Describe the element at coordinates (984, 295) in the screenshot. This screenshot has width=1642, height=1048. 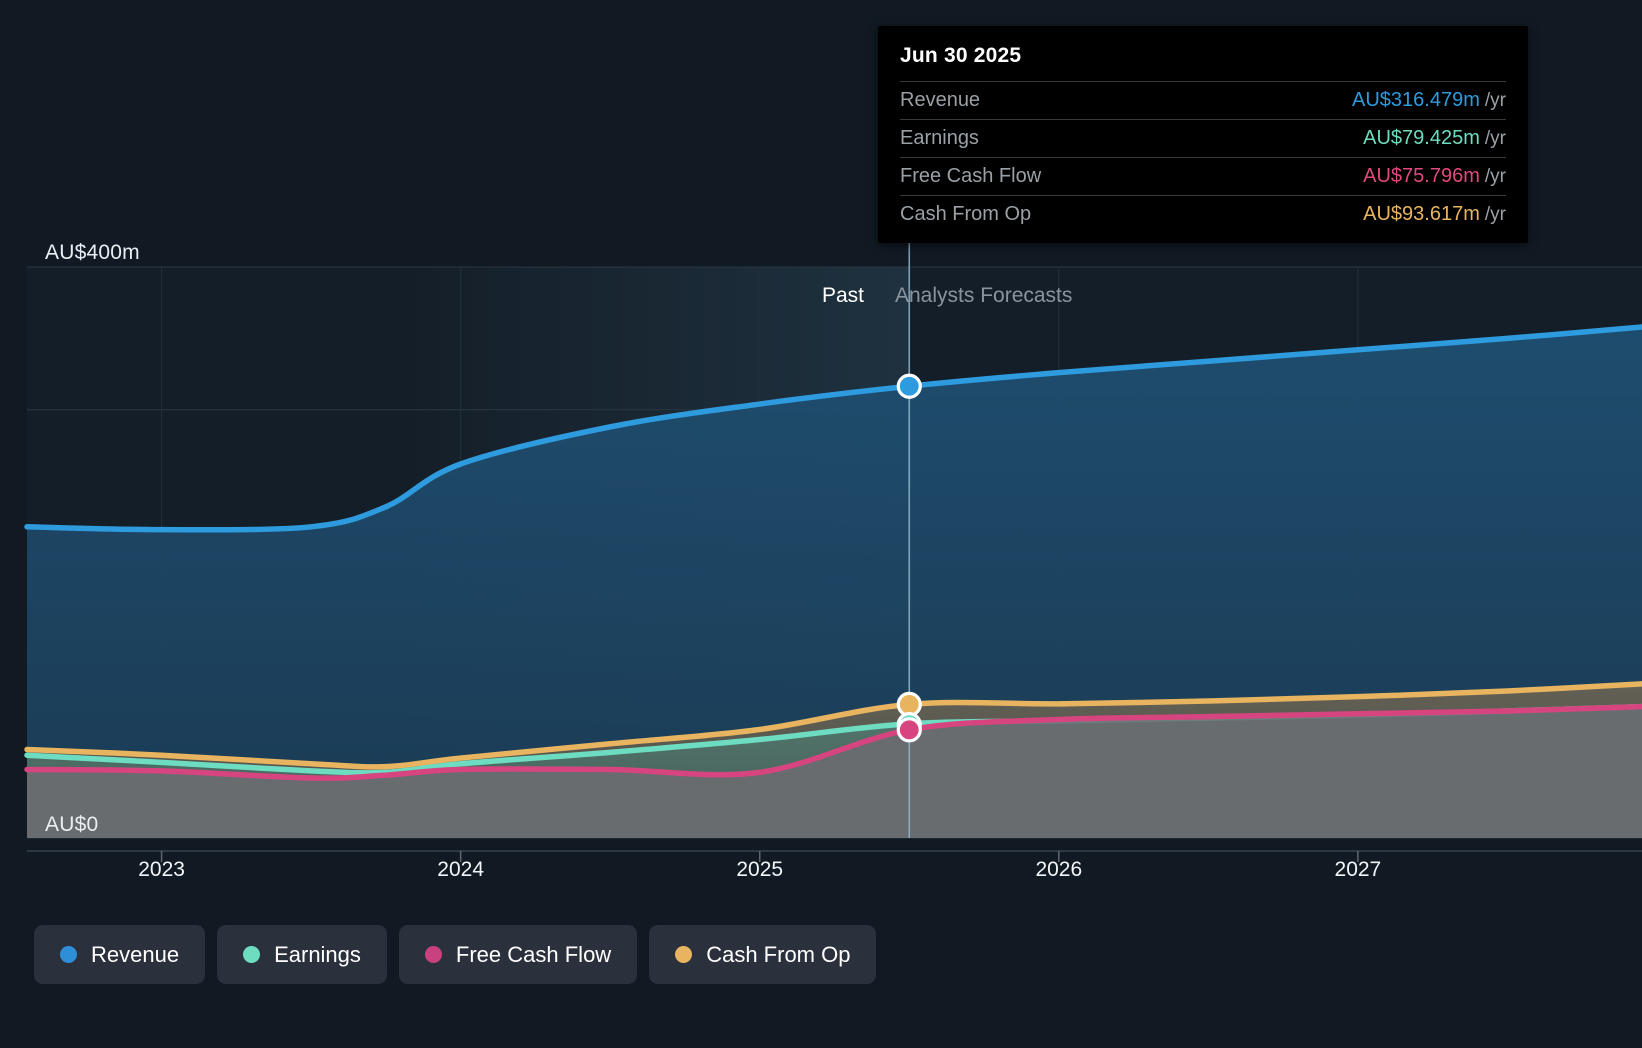
I see `forecast-band-label: Analysts Forecasts` at that location.